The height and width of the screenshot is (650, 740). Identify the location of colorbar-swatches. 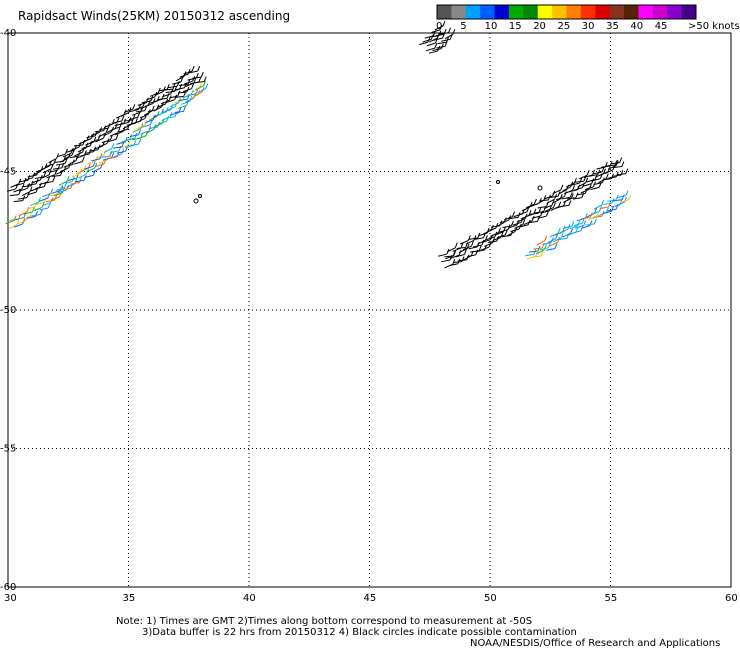
(566, 12).